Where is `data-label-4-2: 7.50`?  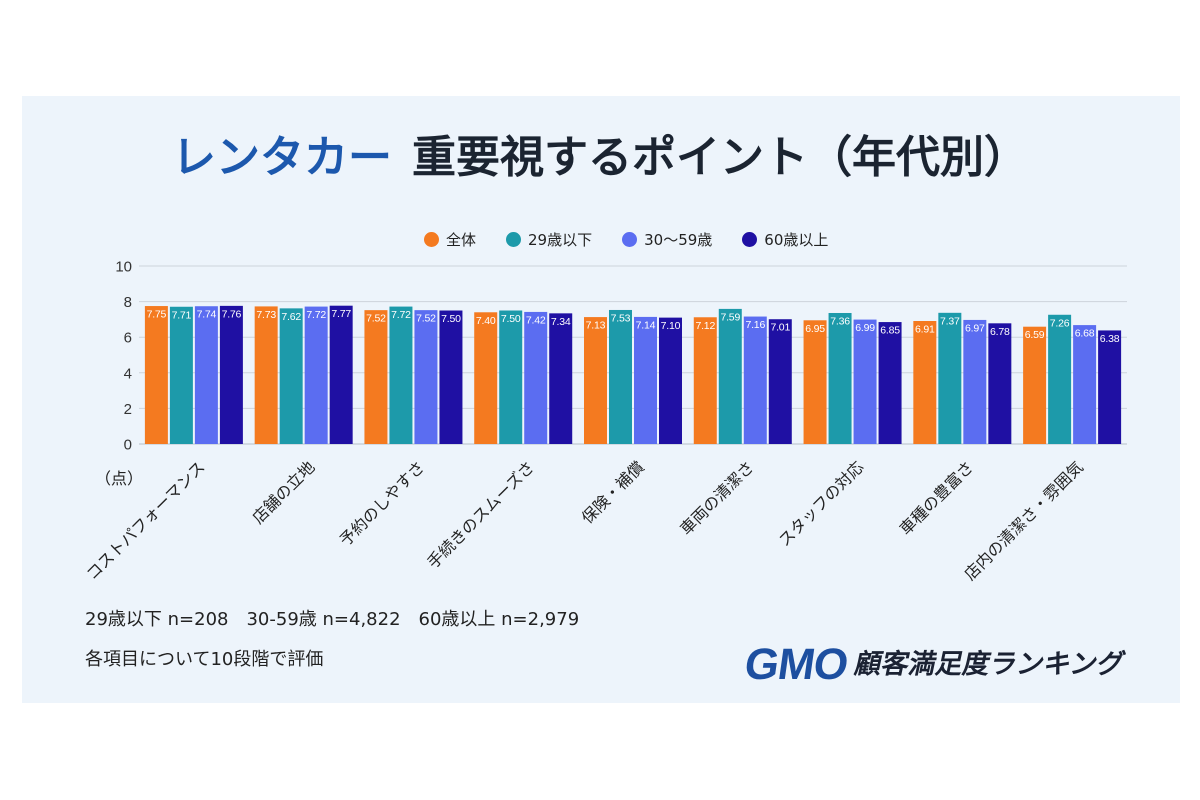
data-label-4-2: 7.50 is located at coordinates (511, 319).